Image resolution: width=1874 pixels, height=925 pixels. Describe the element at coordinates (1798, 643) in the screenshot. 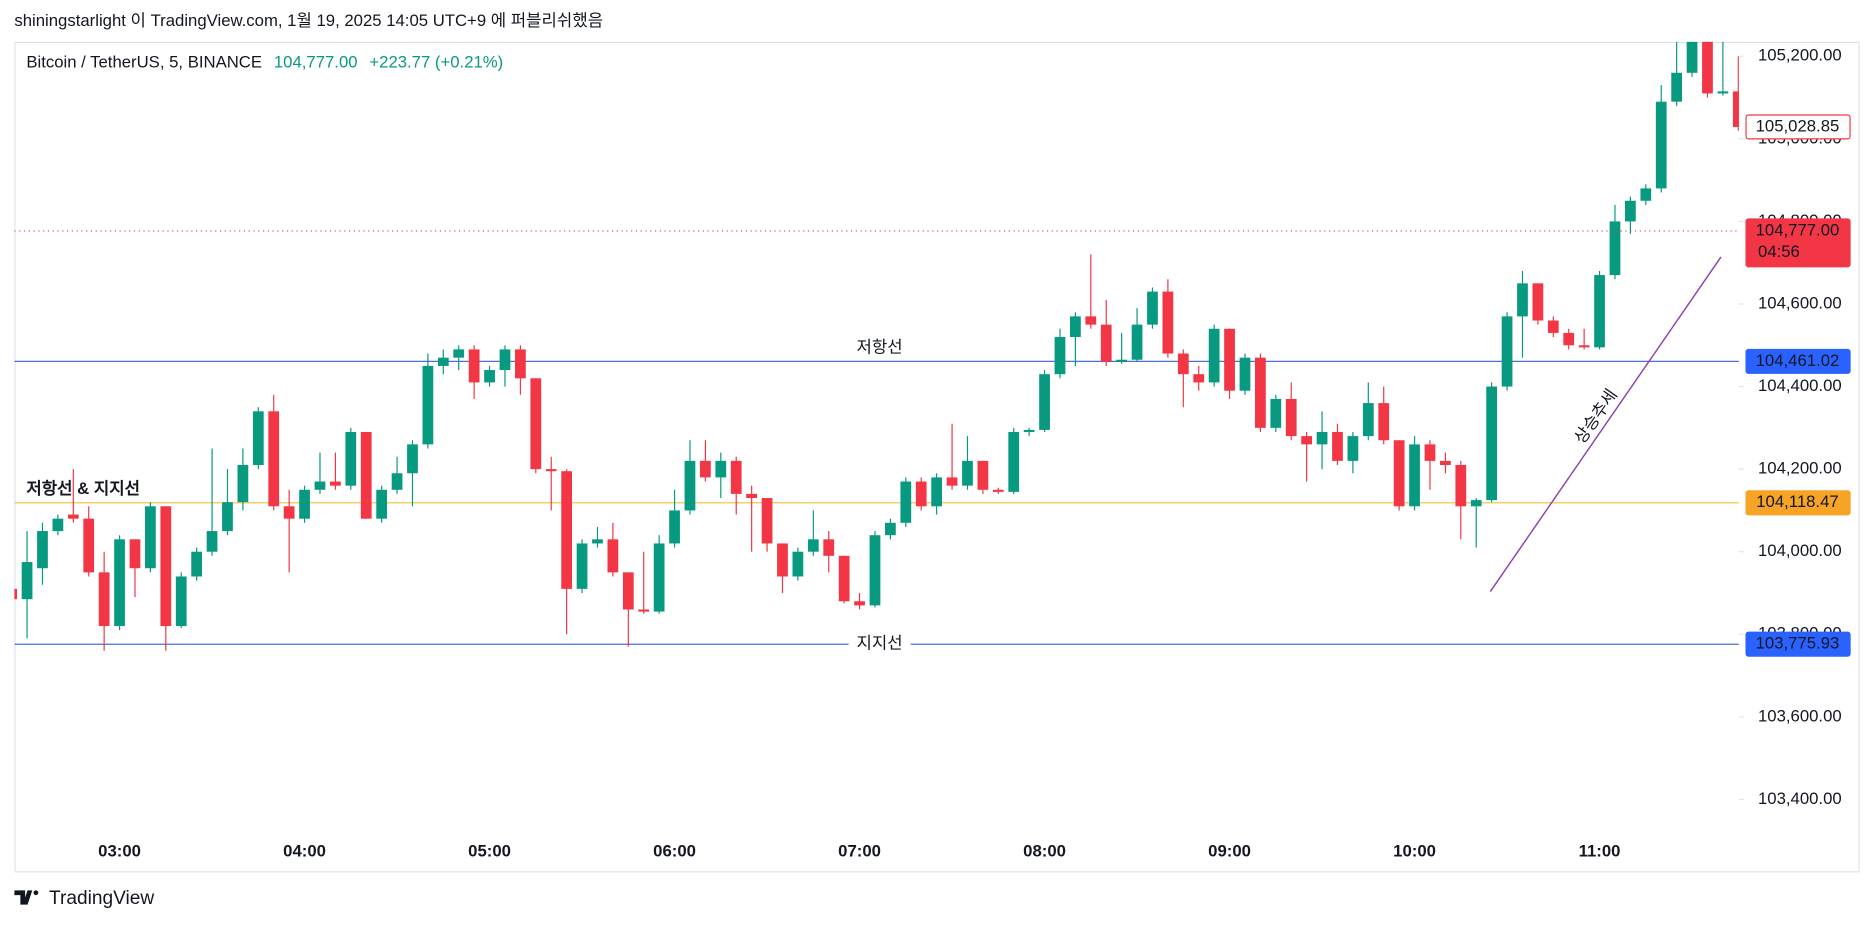

I see `price-badge-label: 103,775.93` at that location.